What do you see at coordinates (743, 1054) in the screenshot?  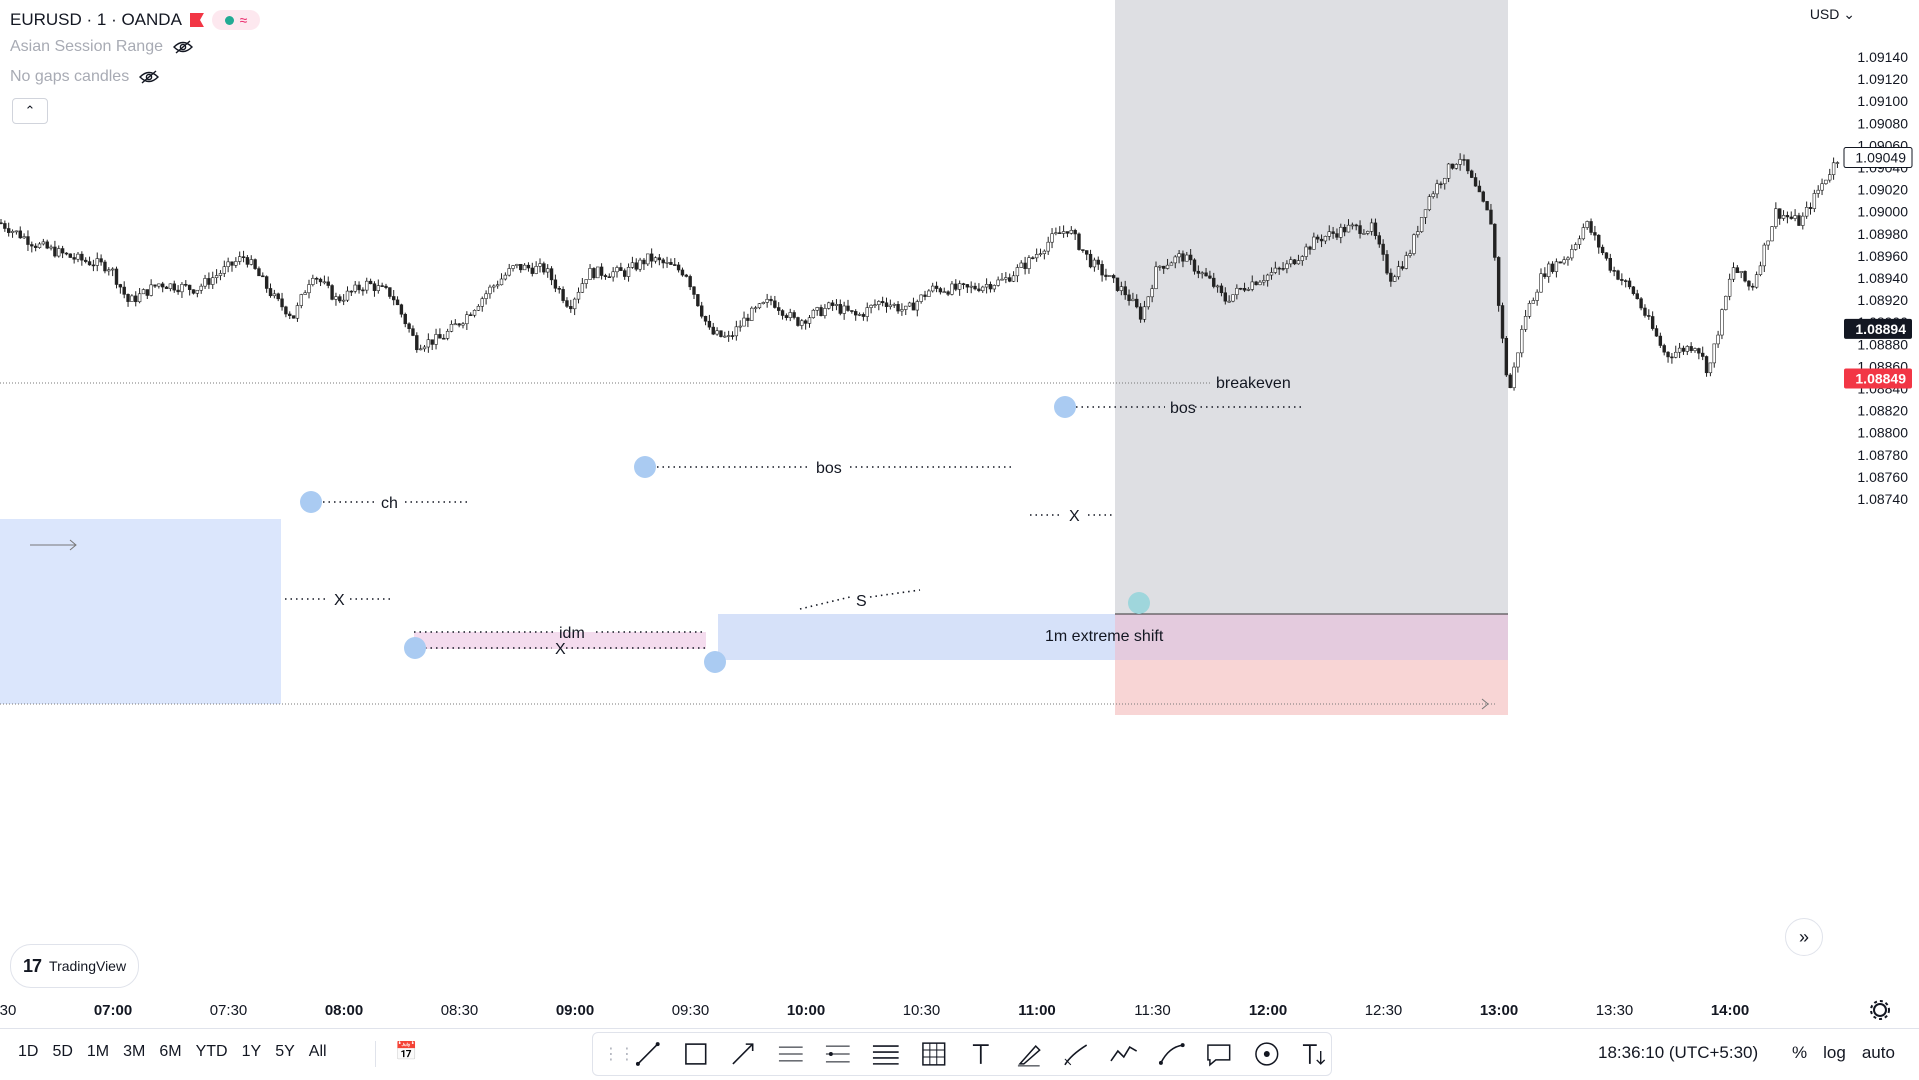 I see `arrow-icon` at bounding box center [743, 1054].